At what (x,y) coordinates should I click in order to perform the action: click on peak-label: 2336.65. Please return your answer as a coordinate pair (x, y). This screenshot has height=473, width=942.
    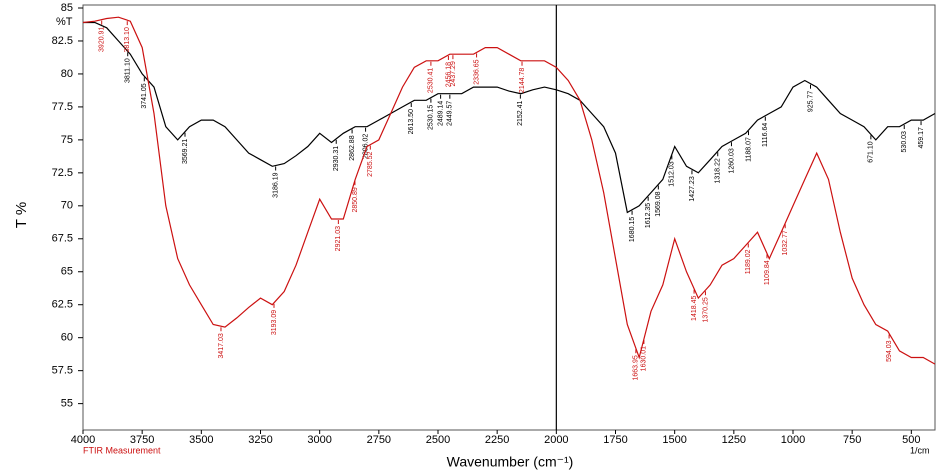
    Looking at the image, I should click on (476, 71).